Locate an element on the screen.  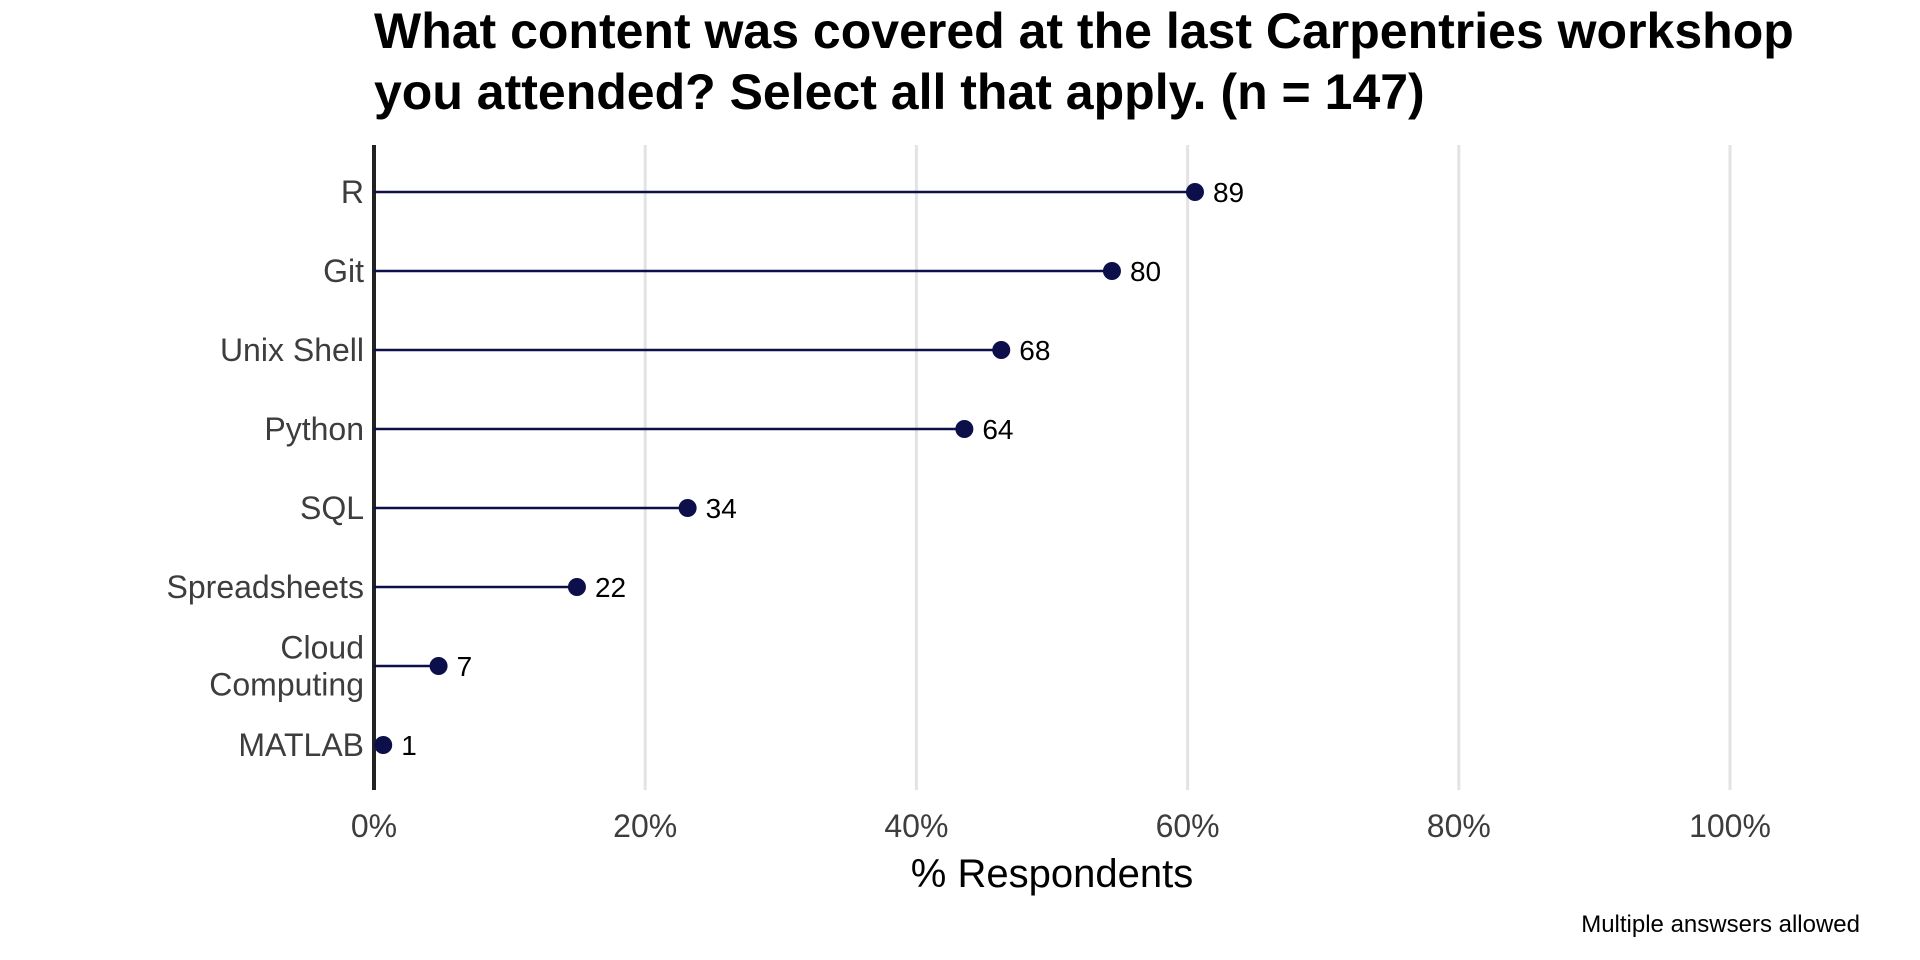
value-label: 34 is located at coordinates (721, 508).